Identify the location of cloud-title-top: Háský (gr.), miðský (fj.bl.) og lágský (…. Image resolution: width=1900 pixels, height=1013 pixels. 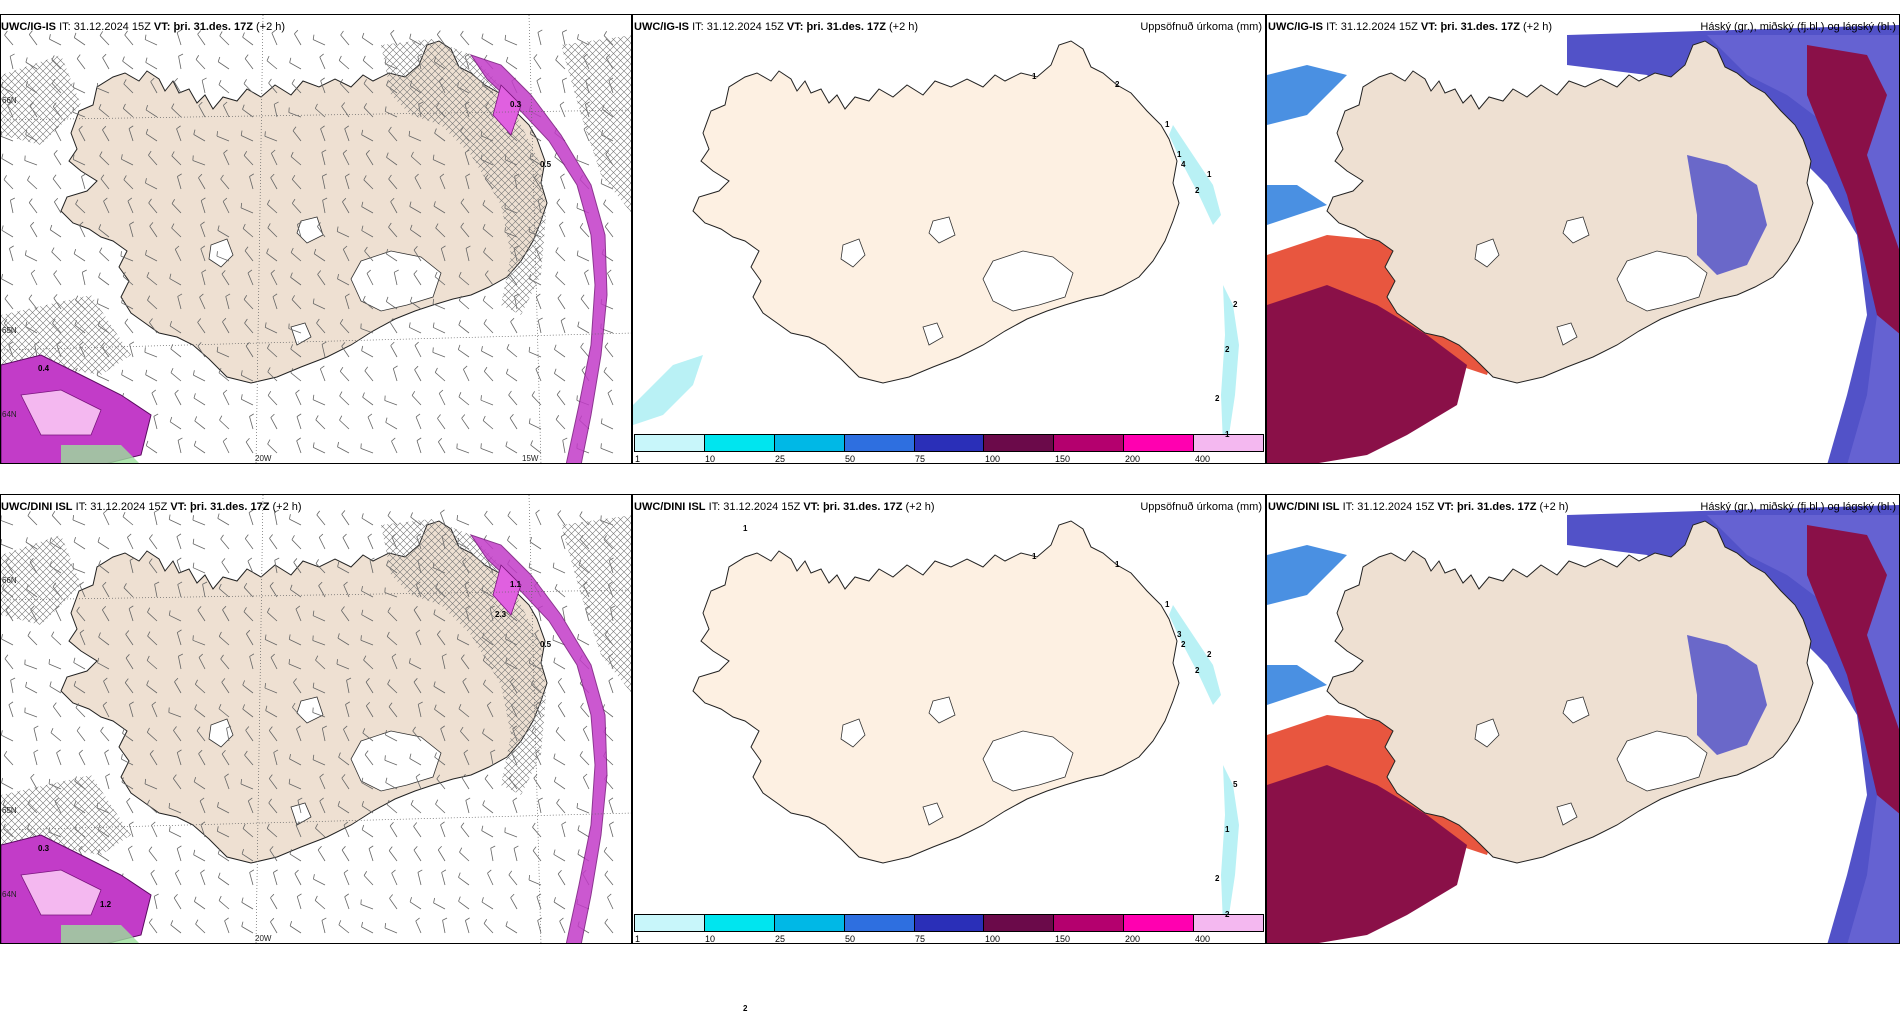
(1798, 27).